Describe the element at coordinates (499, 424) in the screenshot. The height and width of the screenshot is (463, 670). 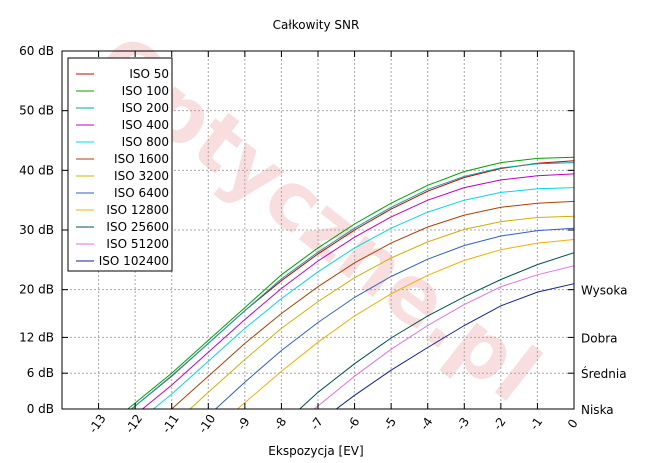
I see `x-tick-label: -2` at that location.